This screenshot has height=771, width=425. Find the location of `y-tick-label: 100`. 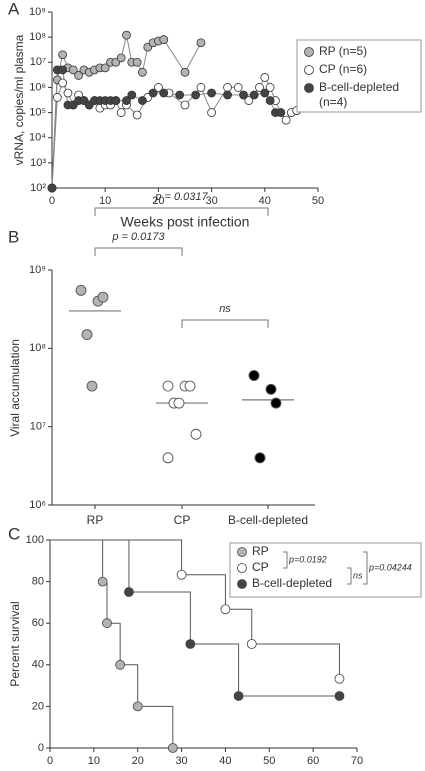

y-tick-label: 100 is located at coordinates (35, 540).